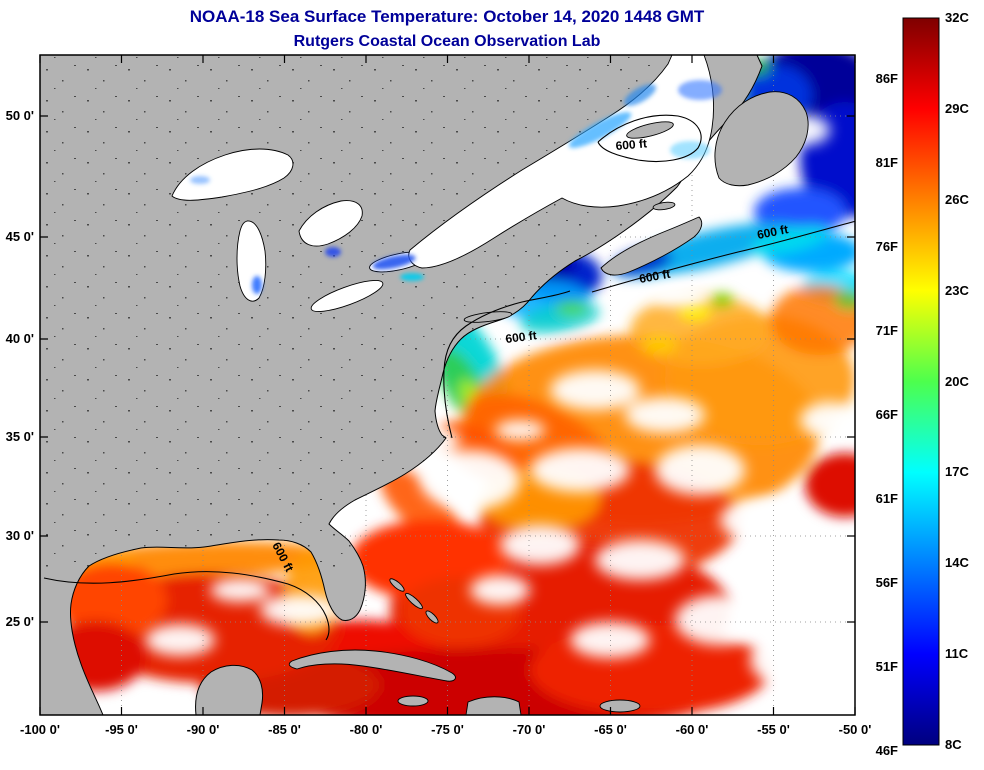 This screenshot has height=770, width=984. I want to click on land-yucatan, so click(229, 689).